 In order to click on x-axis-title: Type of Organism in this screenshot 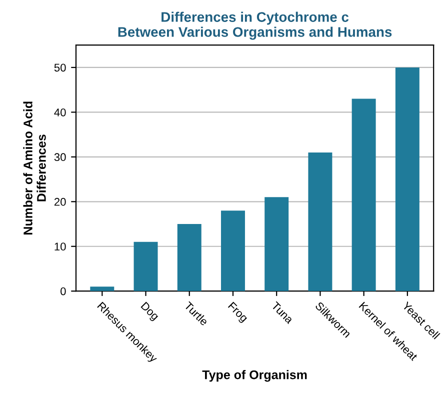, I will do `click(254, 376)`.